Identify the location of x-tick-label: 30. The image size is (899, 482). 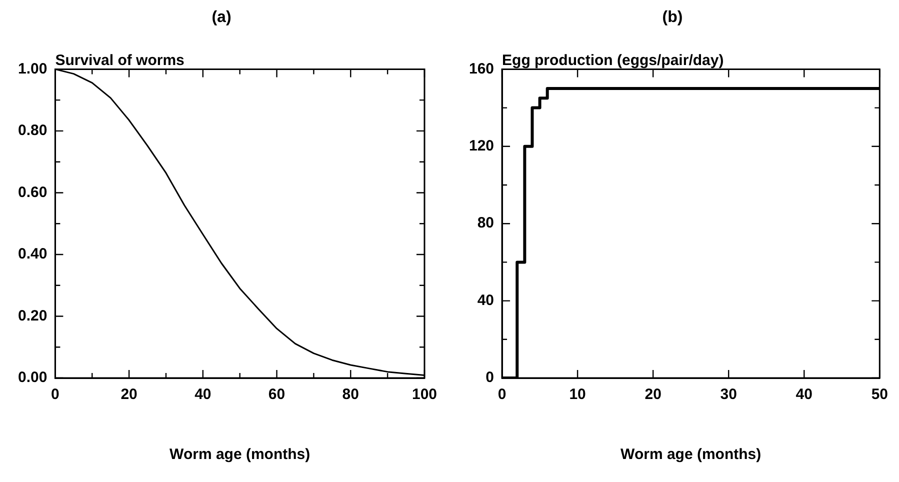
(728, 395).